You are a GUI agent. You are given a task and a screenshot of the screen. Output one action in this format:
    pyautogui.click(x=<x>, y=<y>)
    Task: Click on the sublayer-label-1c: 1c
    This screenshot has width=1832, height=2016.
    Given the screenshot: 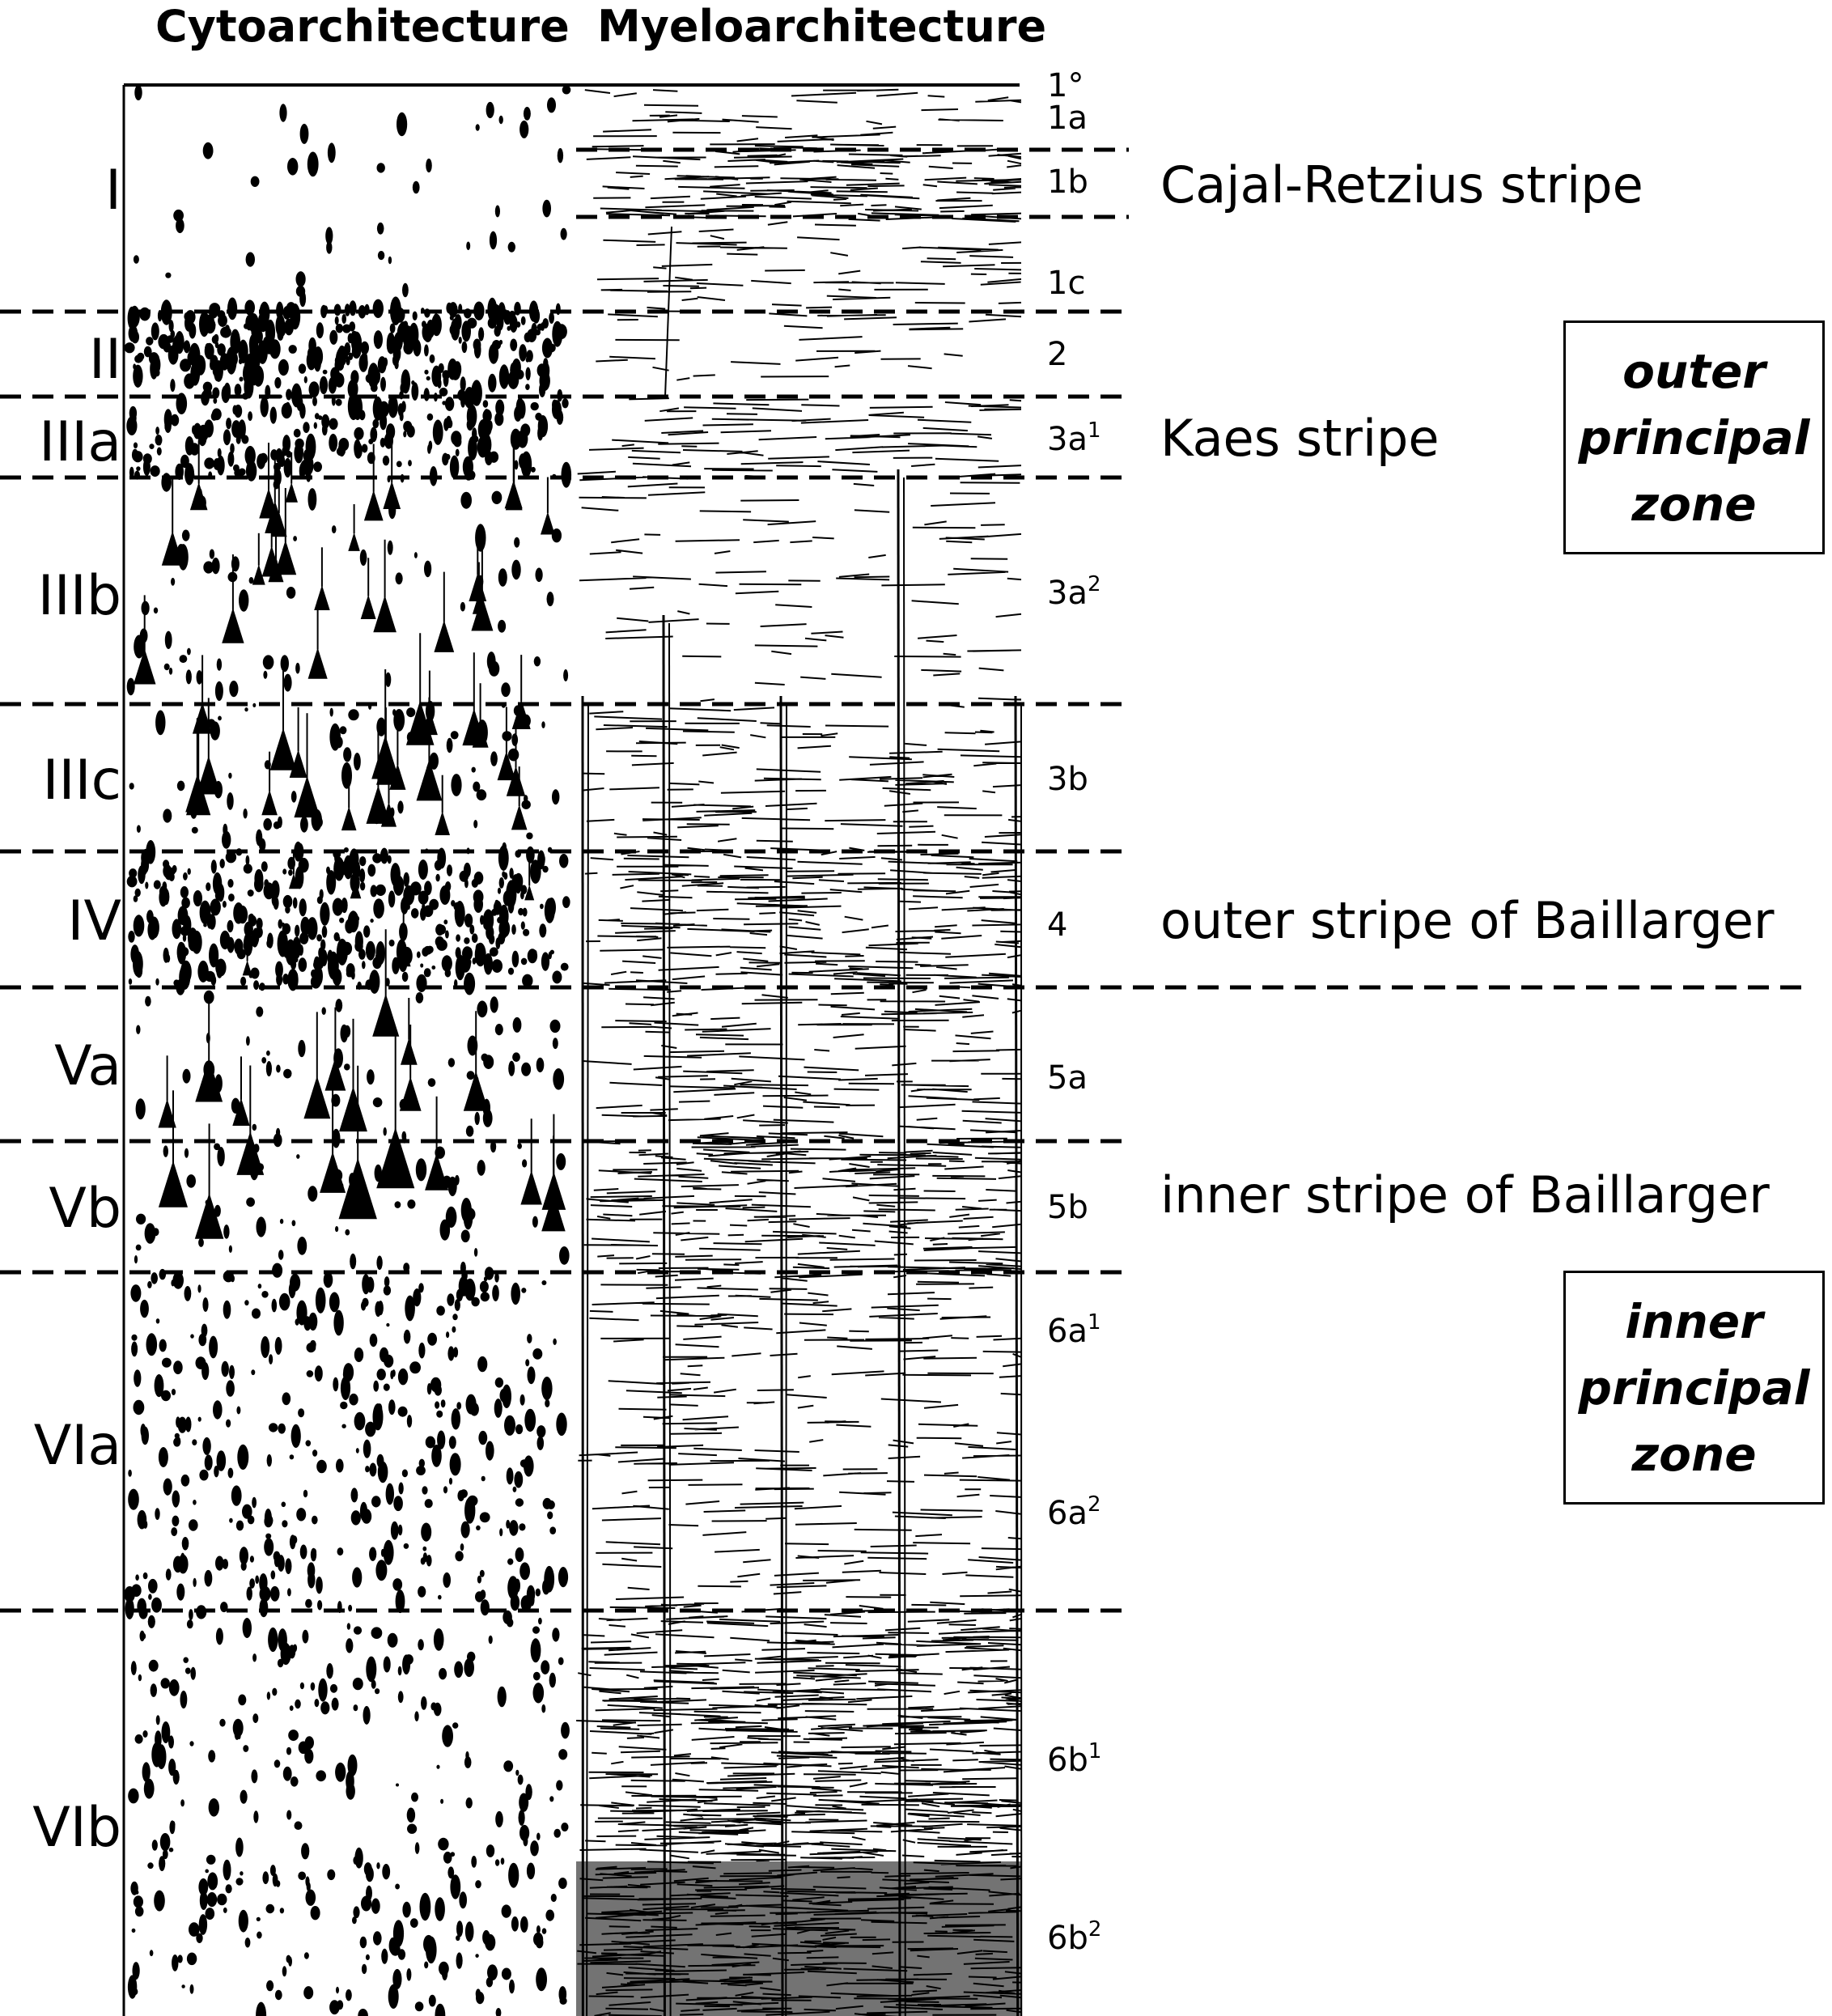 What is the action you would take?
    pyautogui.click(x=1067, y=283)
    